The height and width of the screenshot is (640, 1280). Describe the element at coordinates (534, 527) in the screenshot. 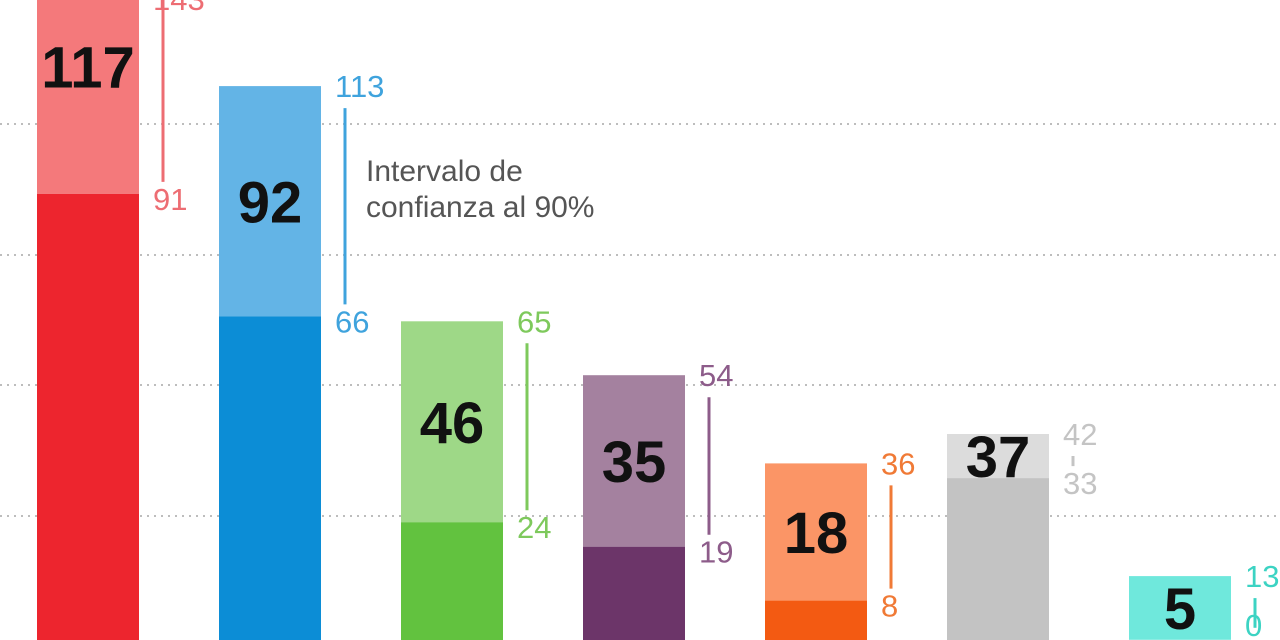

I see `interval-low-label-3: 24` at that location.